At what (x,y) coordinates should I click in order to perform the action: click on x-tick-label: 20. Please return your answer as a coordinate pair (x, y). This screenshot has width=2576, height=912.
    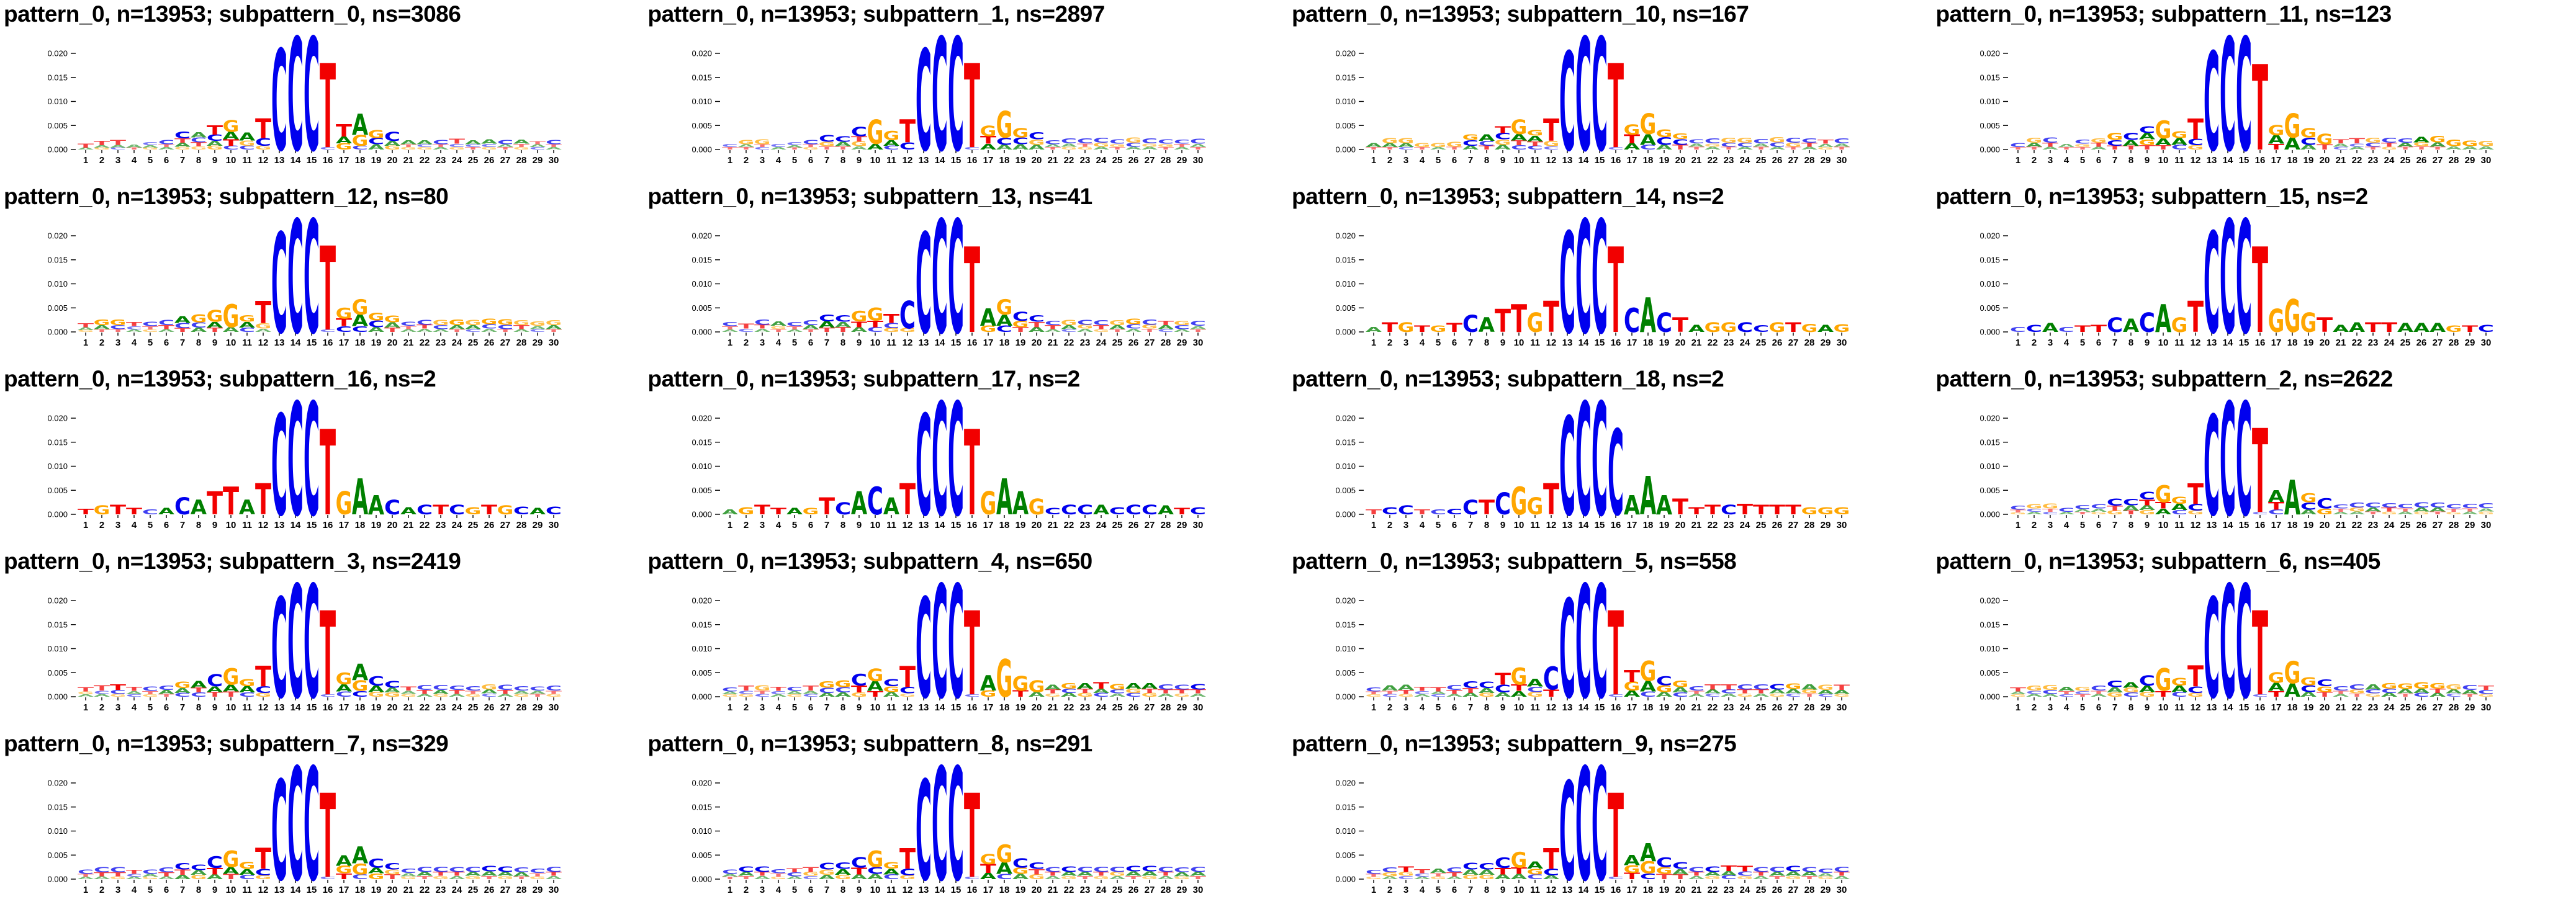
    Looking at the image, I should click on (1680, 161).